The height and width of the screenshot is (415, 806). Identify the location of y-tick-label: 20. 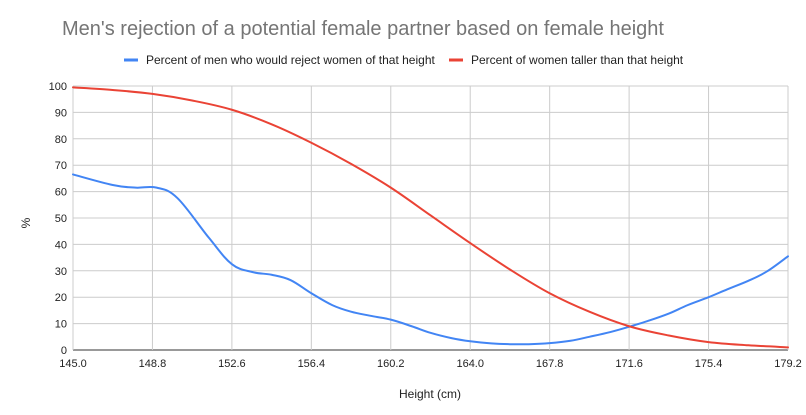
(61, 298).